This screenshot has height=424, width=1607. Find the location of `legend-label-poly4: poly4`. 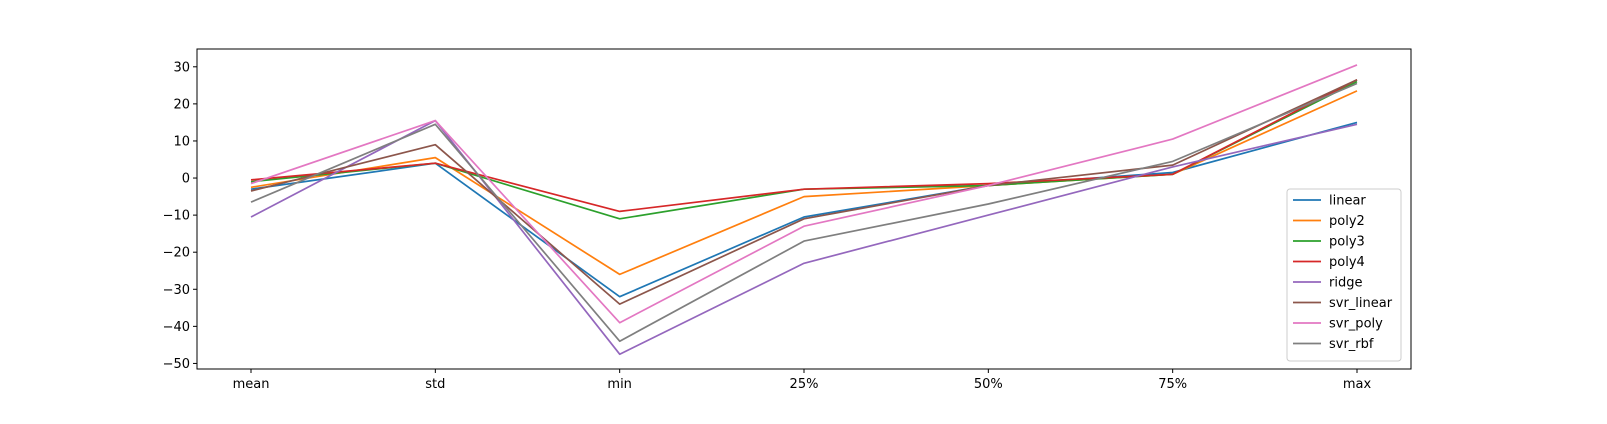

legend-label-poly4: poly4 is located at coordinates (1347, 262).